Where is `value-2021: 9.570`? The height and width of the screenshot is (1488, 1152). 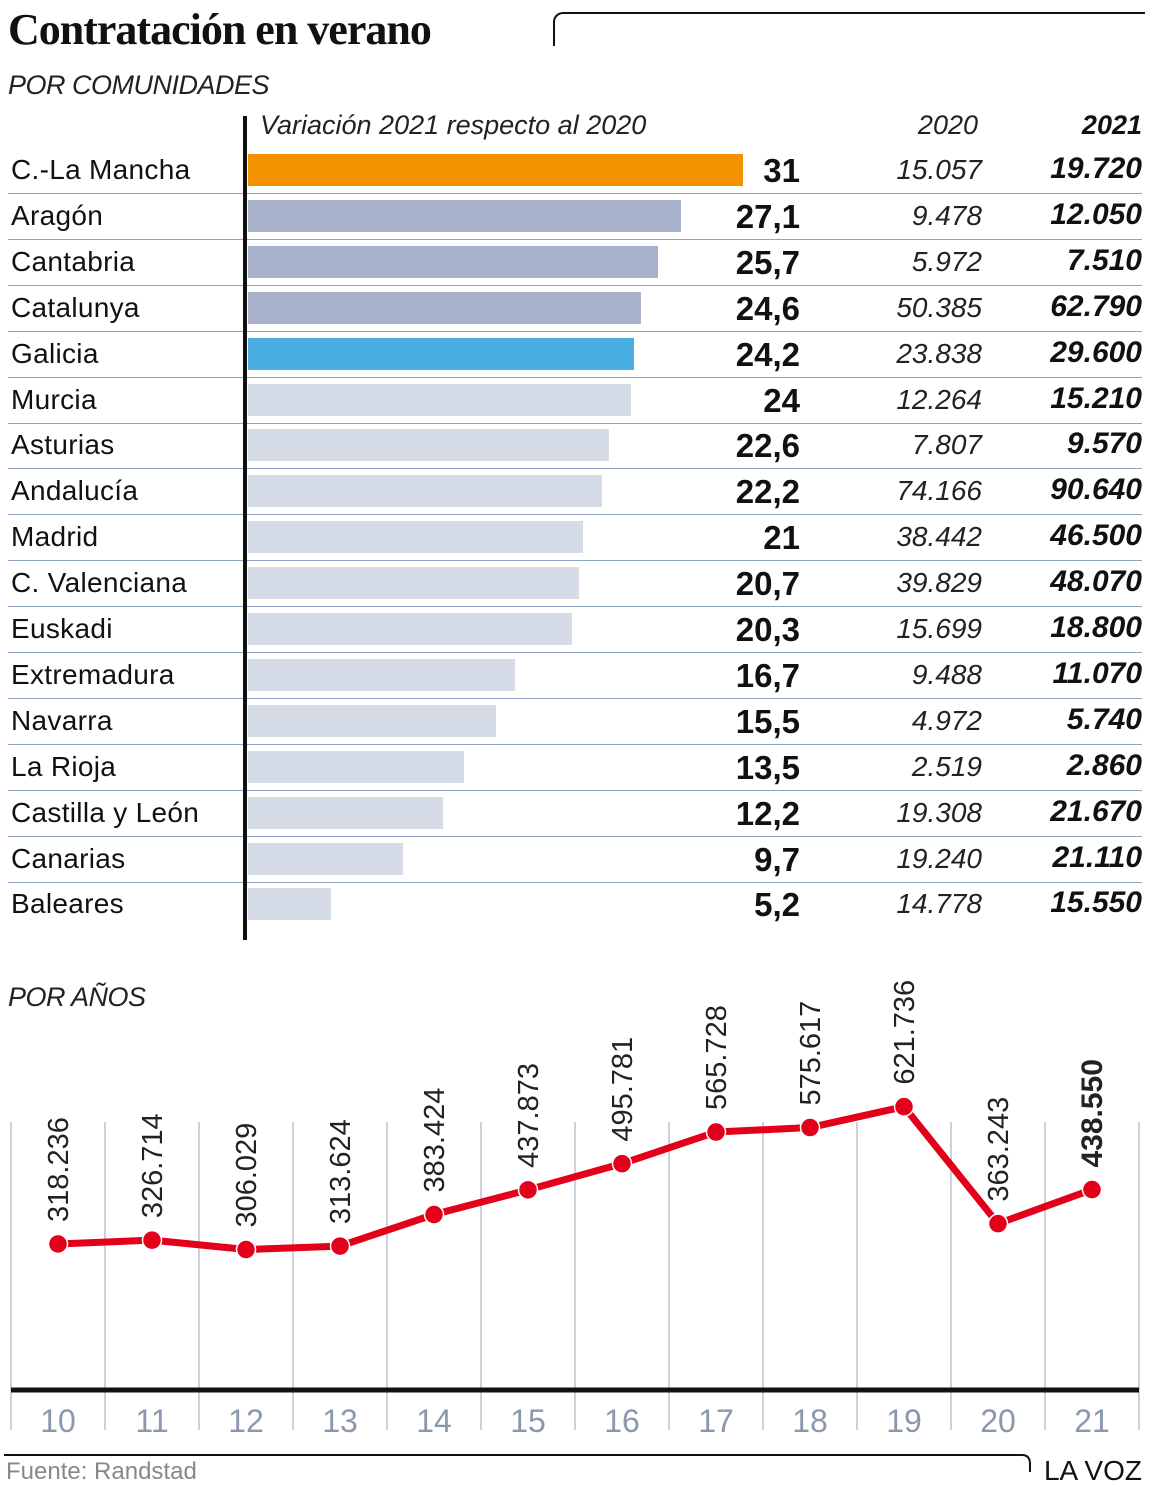 value-2021: 9.570 is located at coordinates (1104, 444).